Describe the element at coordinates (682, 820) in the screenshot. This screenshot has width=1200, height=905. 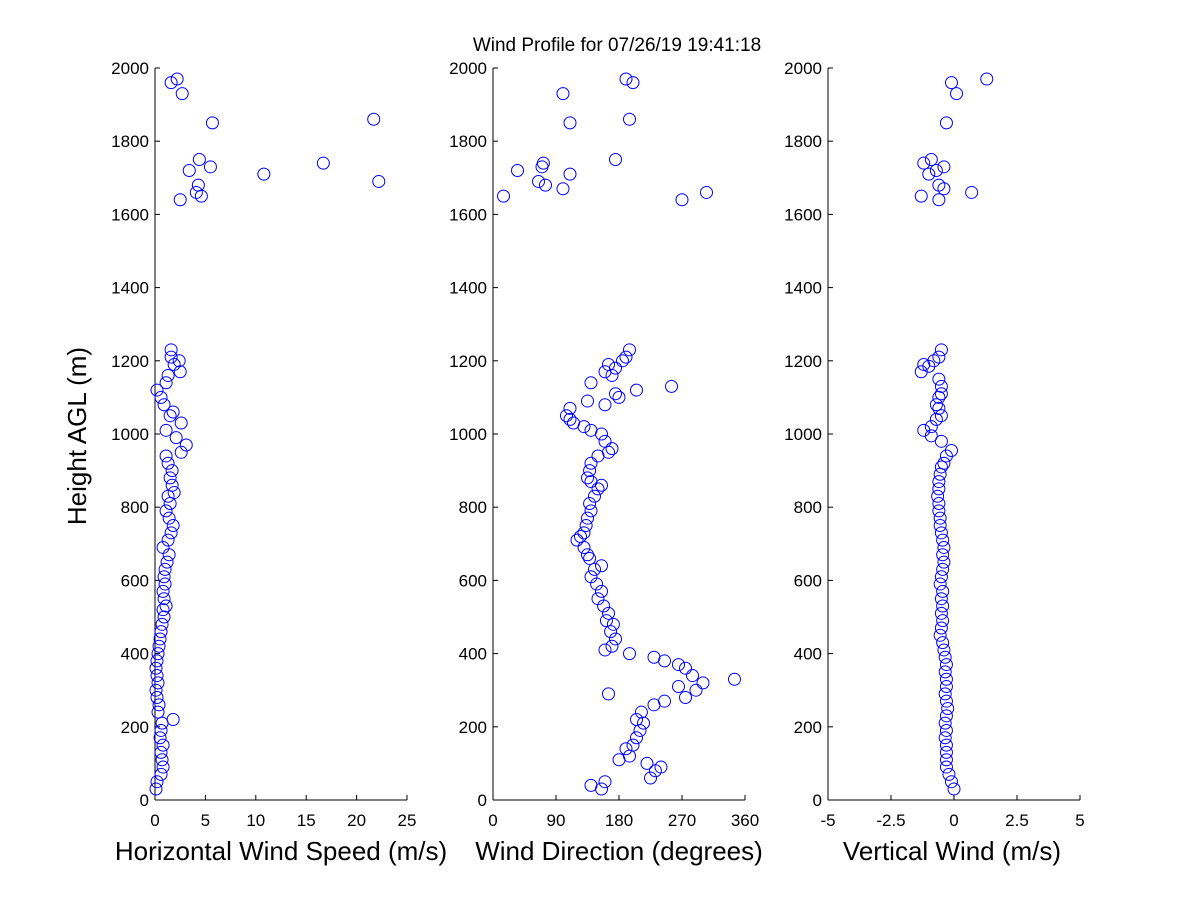
I see `x-tick-label-wind-direction: 270` at that location.